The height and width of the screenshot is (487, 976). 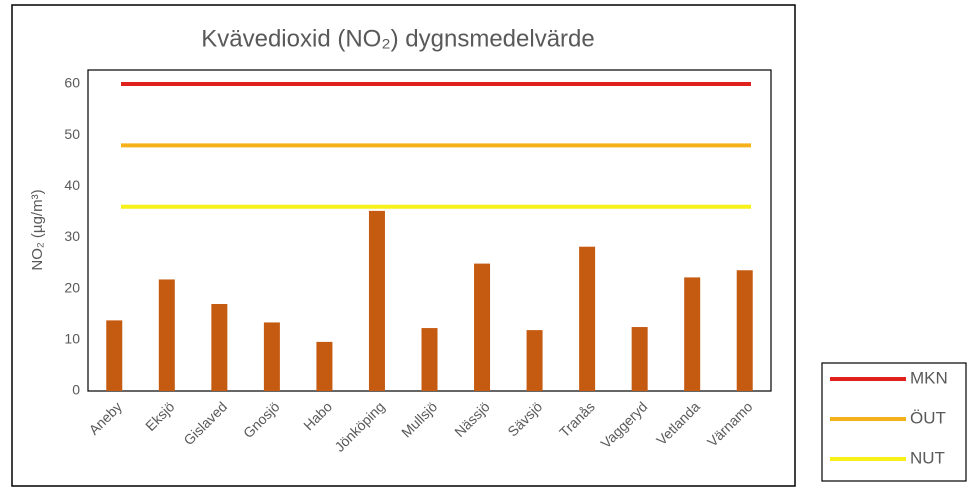 I want to click on y-tick-label: 60, so click(x=72, y=83).